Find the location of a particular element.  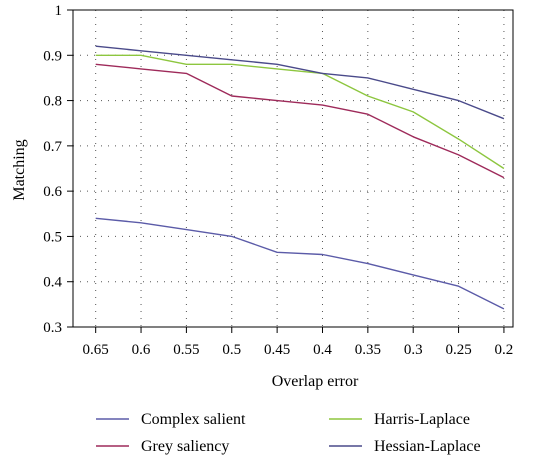

y-tick-label: 1 is located at coordinates (59, 11).